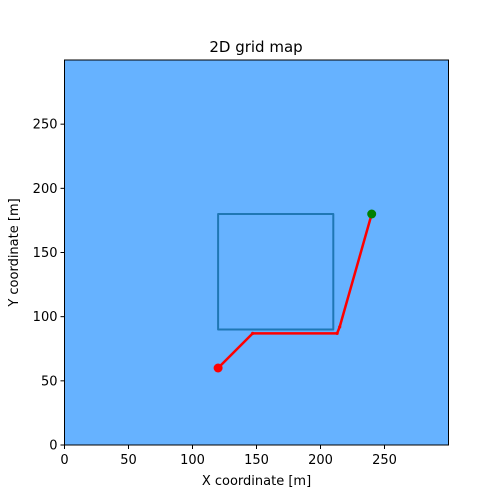 This screenshot has width=500, height=500. Describe the element at coordinates (384, 460) in the screenshot. I see `x-tick-label: 250` at that location.